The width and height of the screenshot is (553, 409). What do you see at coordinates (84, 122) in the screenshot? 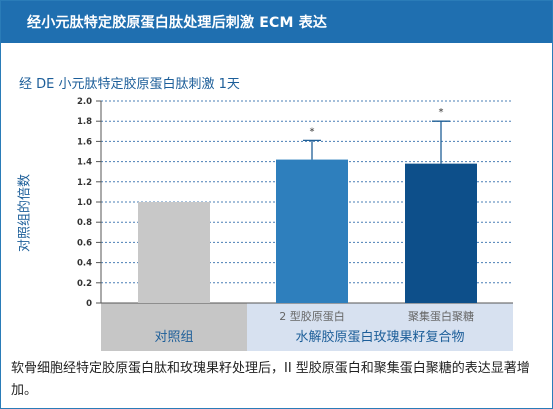
I see `y-tick-label: 1.8` at bounding box center [84, 122].